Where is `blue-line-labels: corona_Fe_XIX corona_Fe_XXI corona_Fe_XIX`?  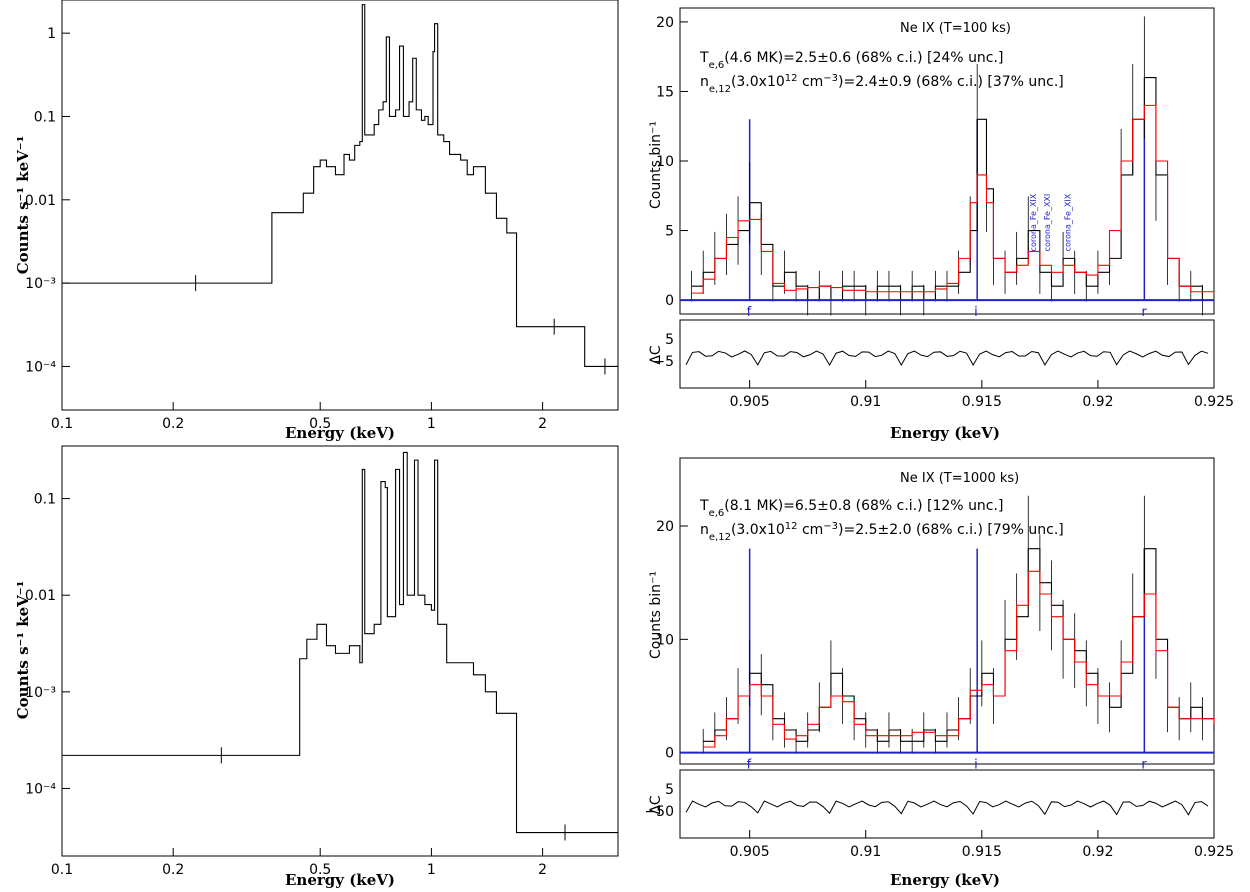 blue-line-labels: corona_Fe_XIX corona_Fe_XXI corona_Fe_XIX is located at coordinates (1051, 222).